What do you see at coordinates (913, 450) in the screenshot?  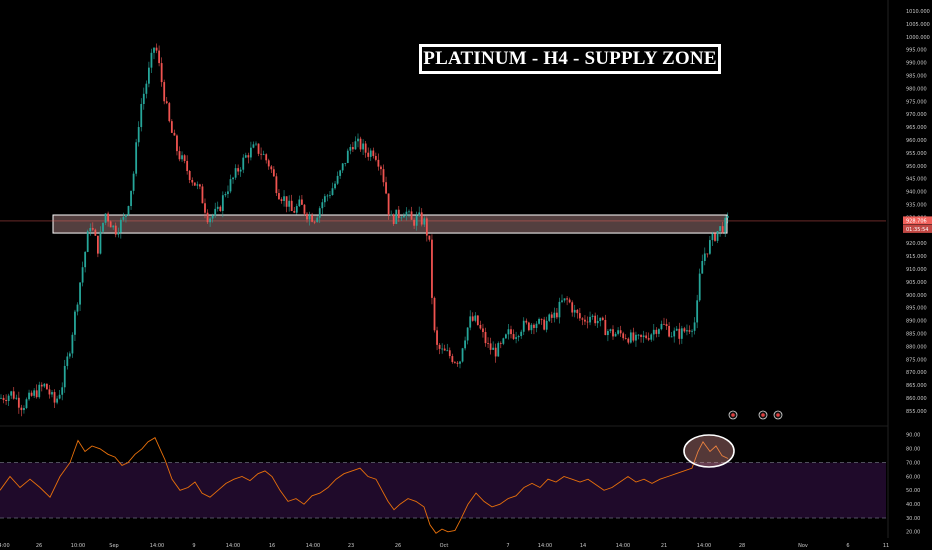 I see `rsi-tick-label: 80.00` at bounding box center [913, 450].